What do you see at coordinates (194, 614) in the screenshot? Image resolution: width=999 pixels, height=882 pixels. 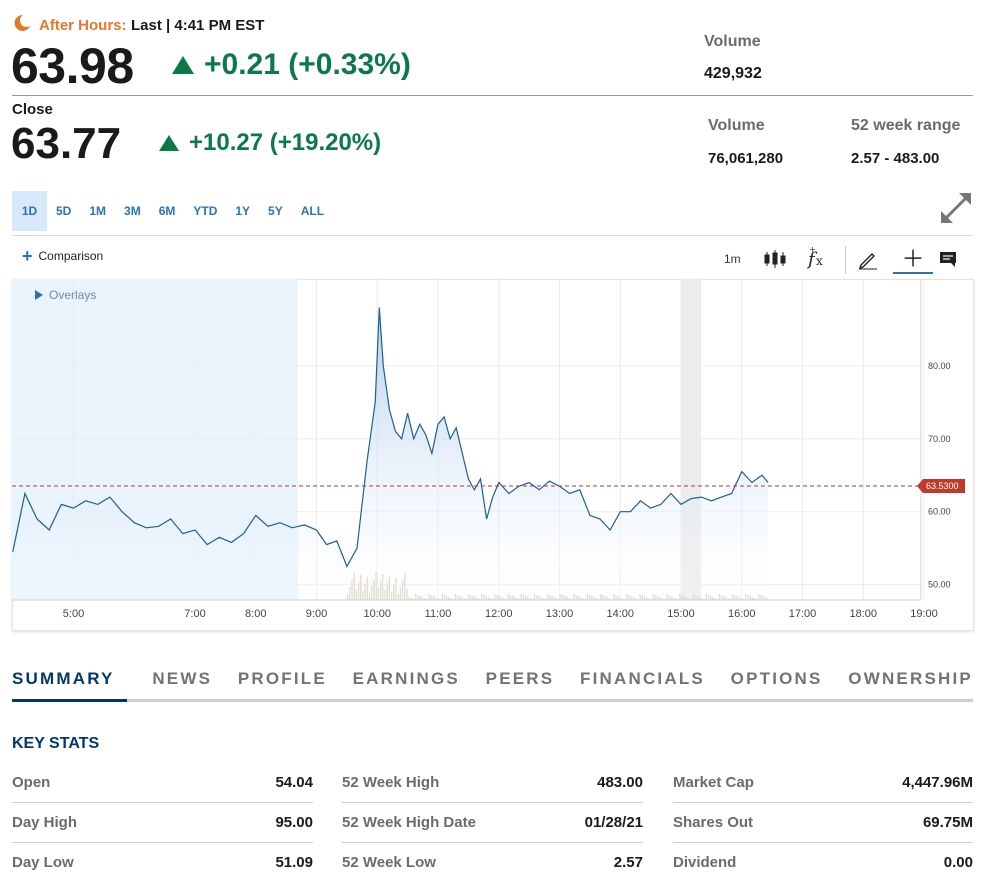 I see `x-tick-label: 7:00` at bounding box center [194, 614].